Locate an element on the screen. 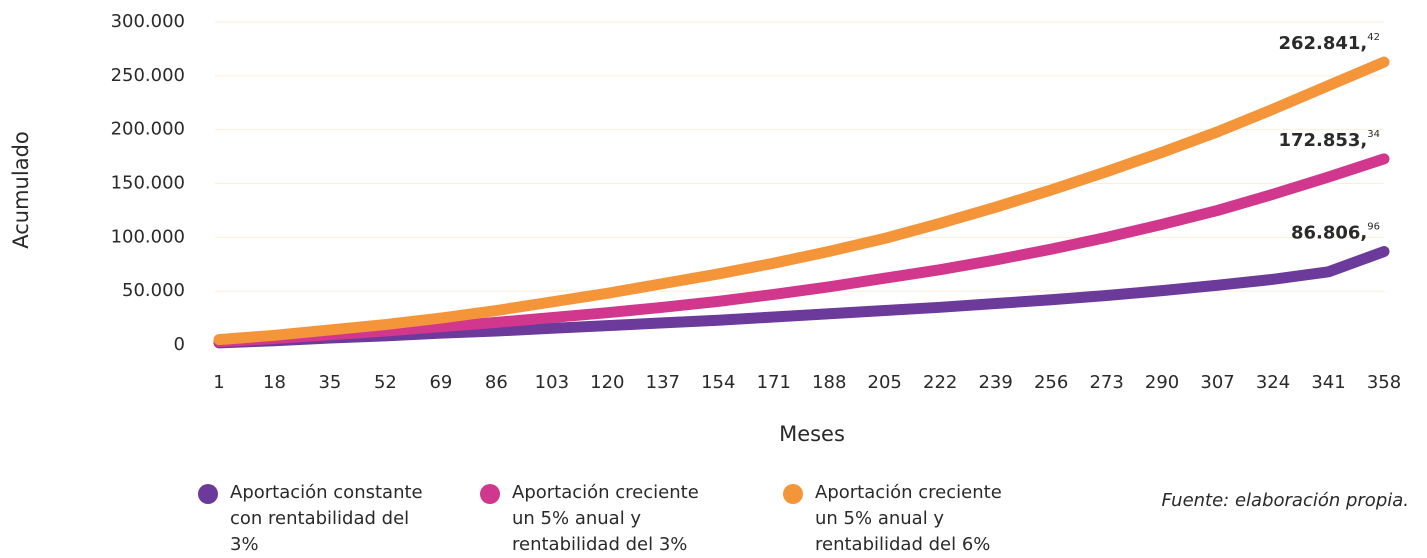 The image size is (1427, 558). x-tick-label: 171 is located at coordinates (774, 382).